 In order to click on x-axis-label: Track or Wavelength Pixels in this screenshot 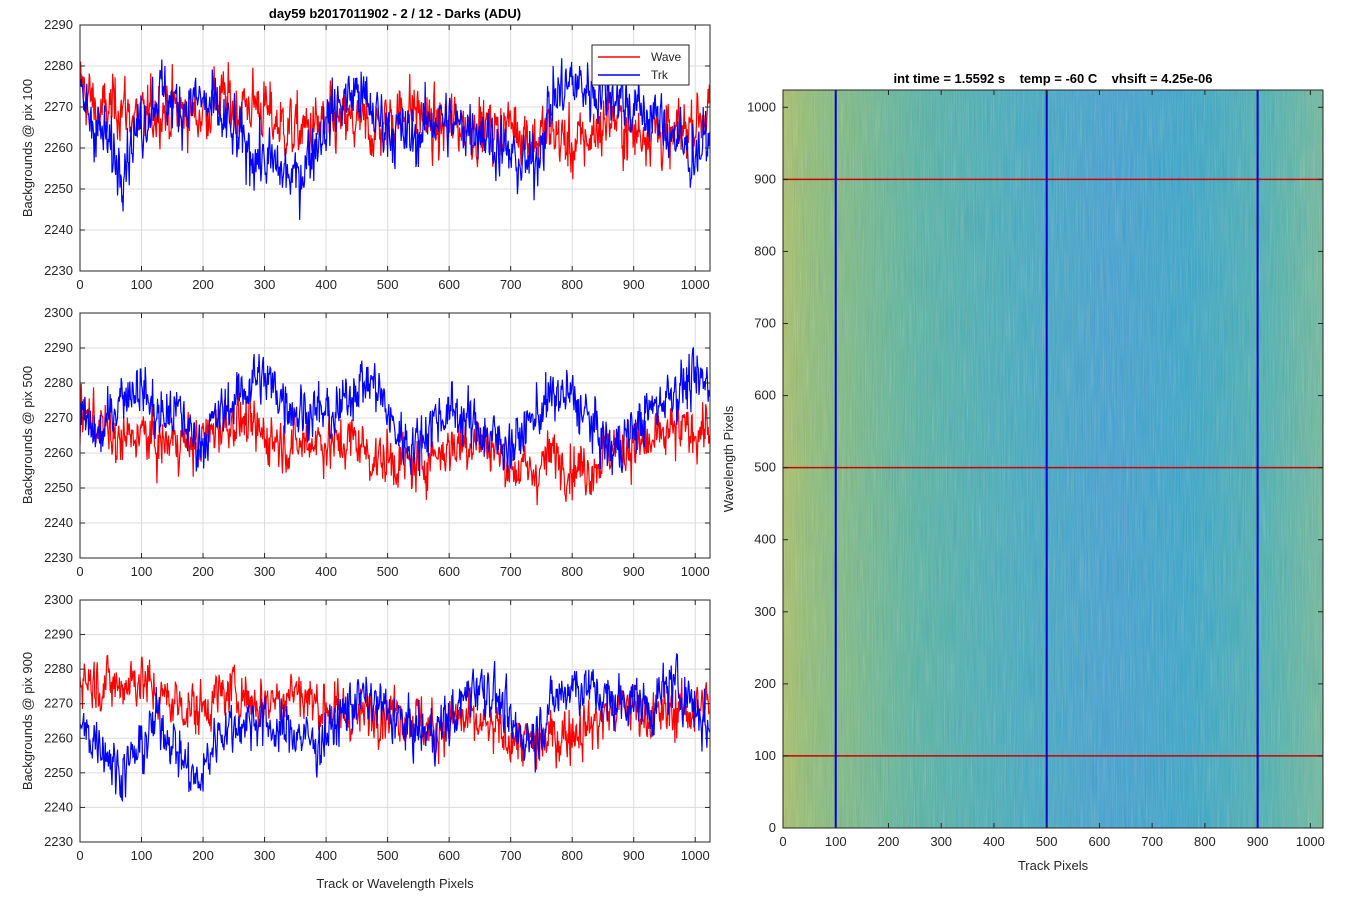, I will do `click(395, 883)`.